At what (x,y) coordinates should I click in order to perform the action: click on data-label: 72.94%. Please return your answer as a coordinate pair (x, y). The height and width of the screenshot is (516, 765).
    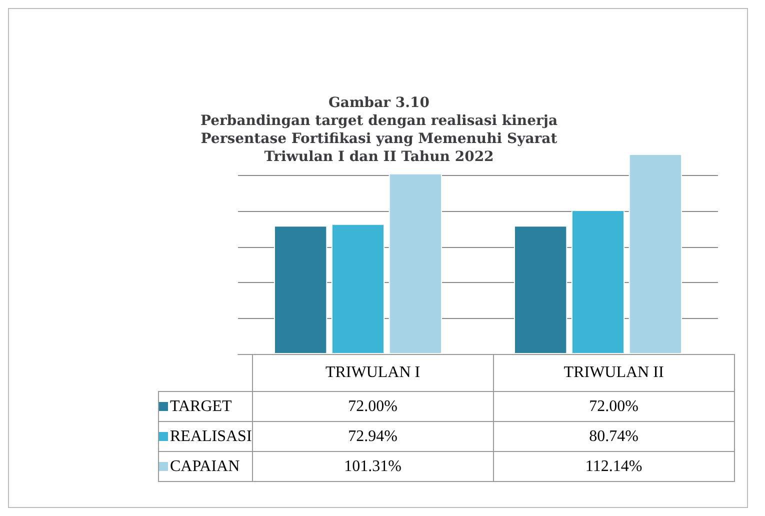
    Looking at the image, I should click on (373, 437).